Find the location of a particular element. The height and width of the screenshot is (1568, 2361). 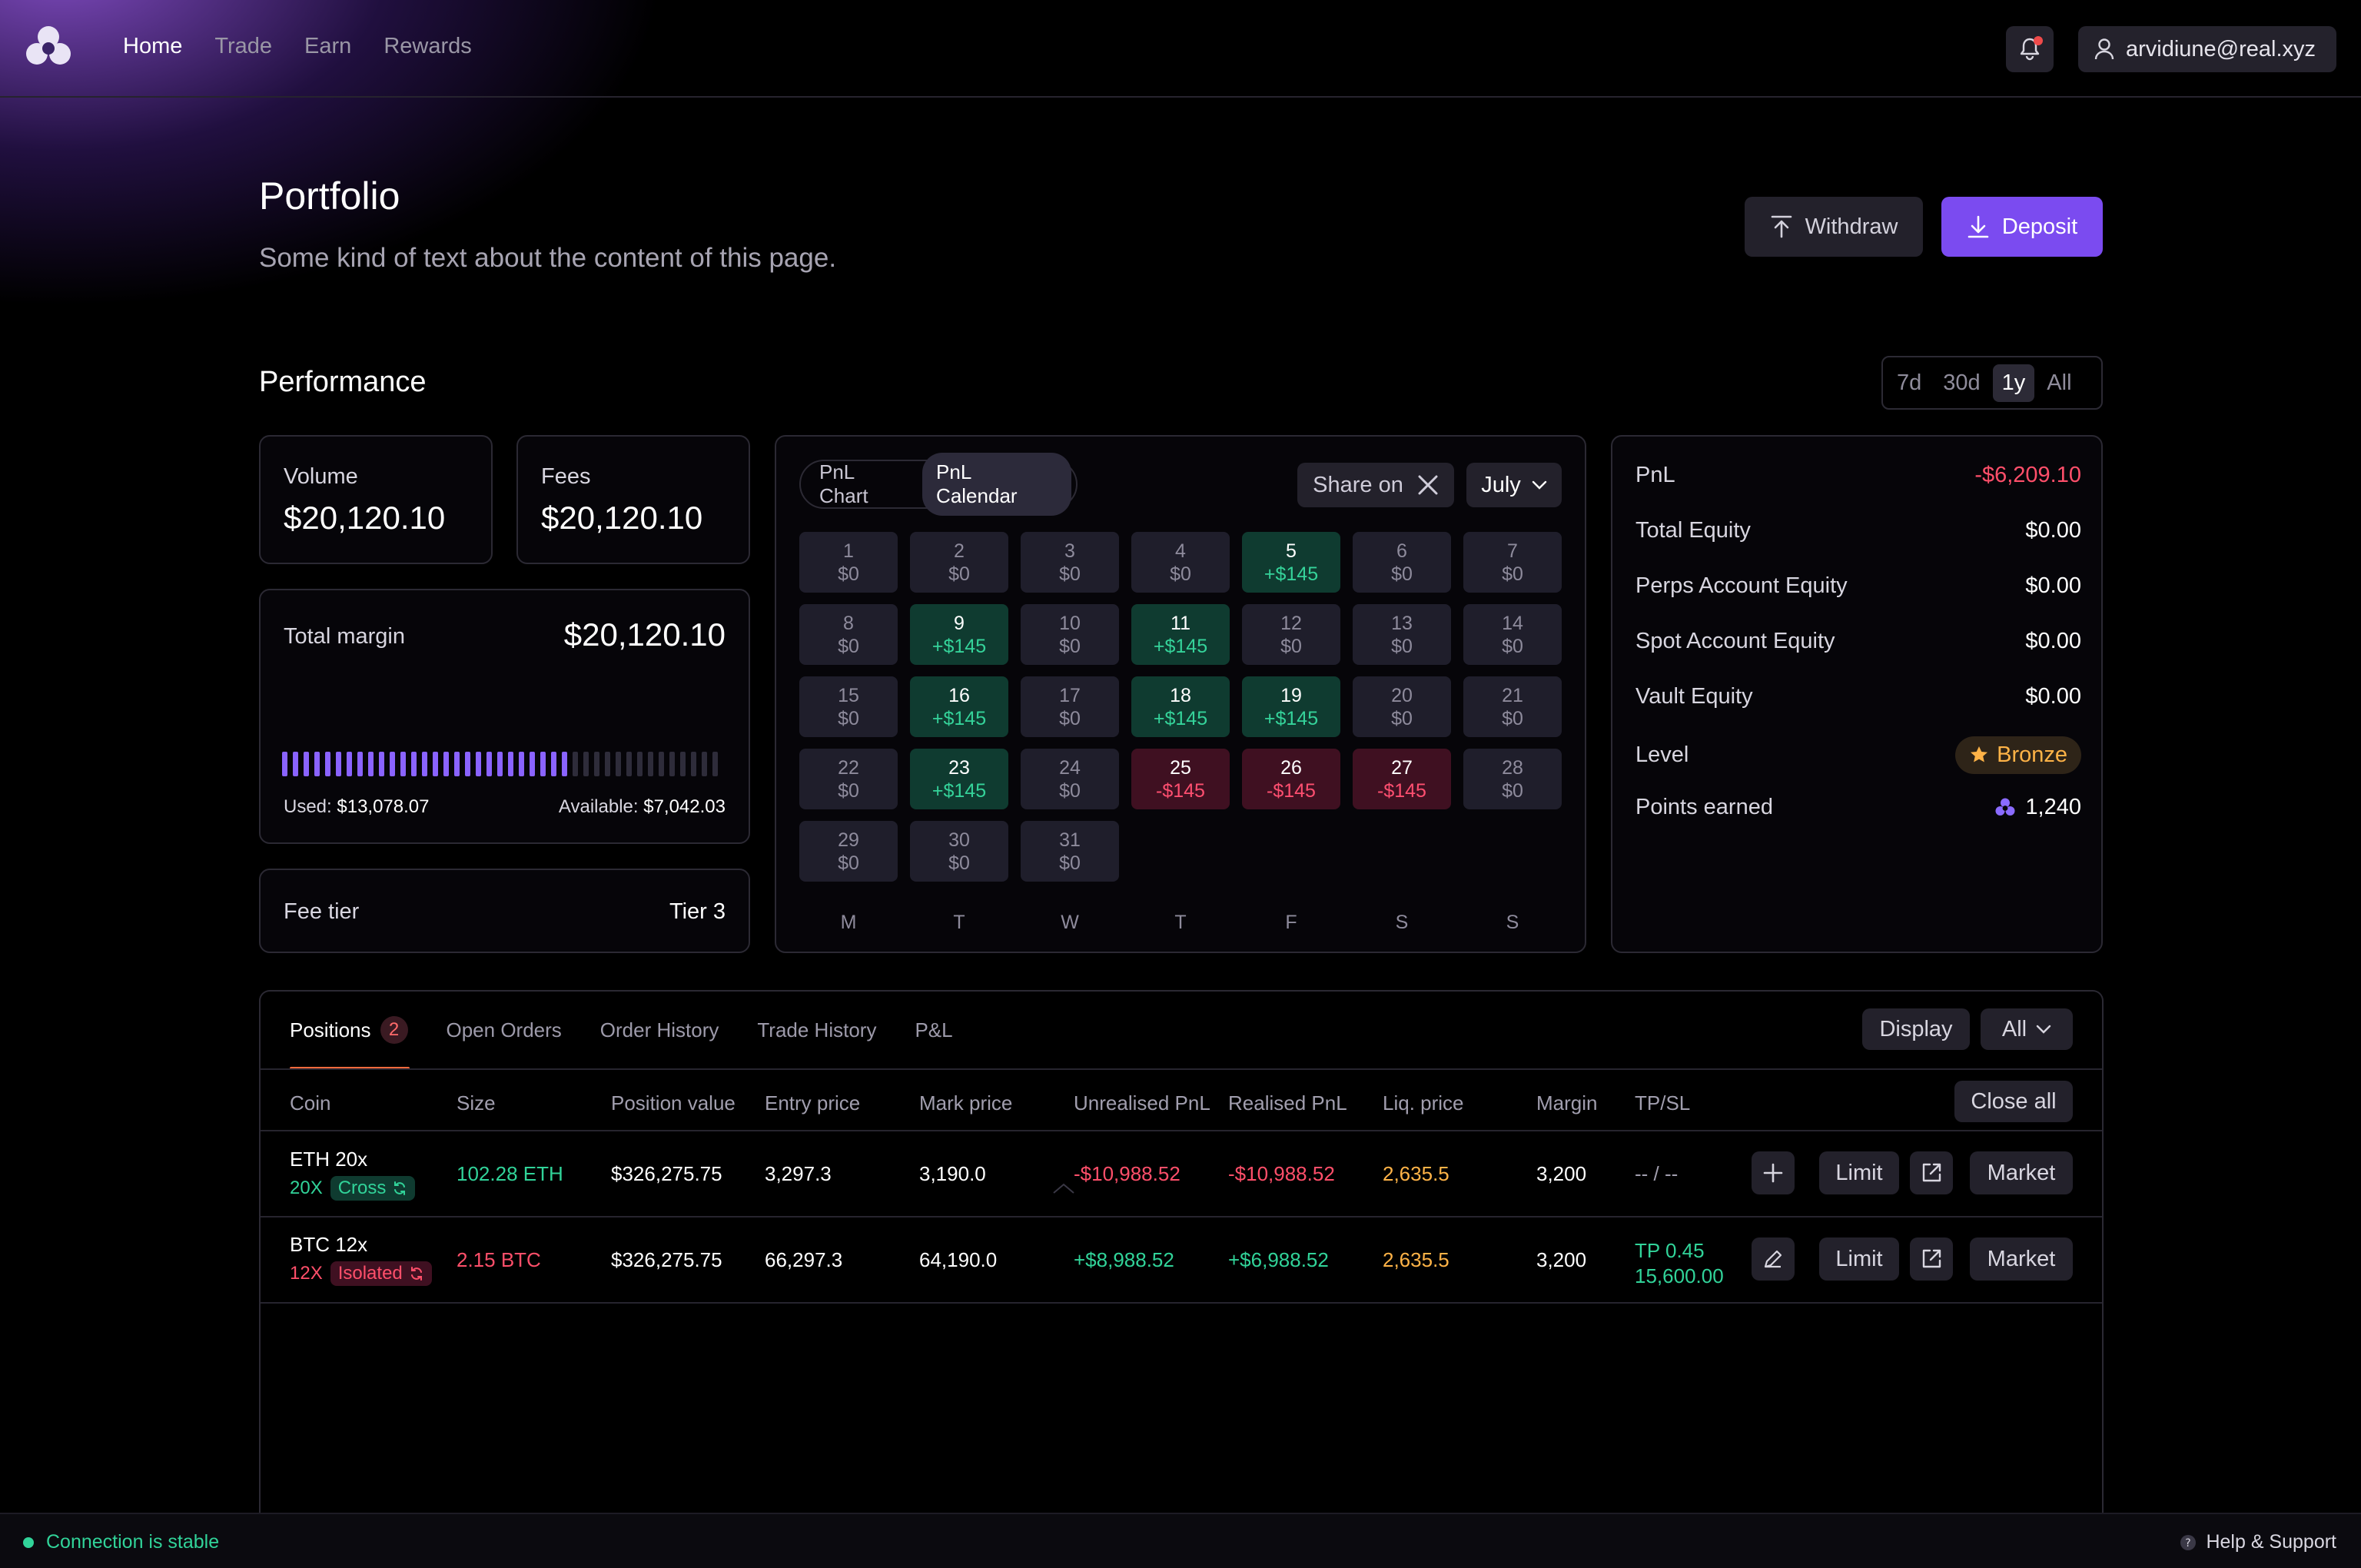

calendar-day: 25 -$145 is located at coordinates (1180, 779).